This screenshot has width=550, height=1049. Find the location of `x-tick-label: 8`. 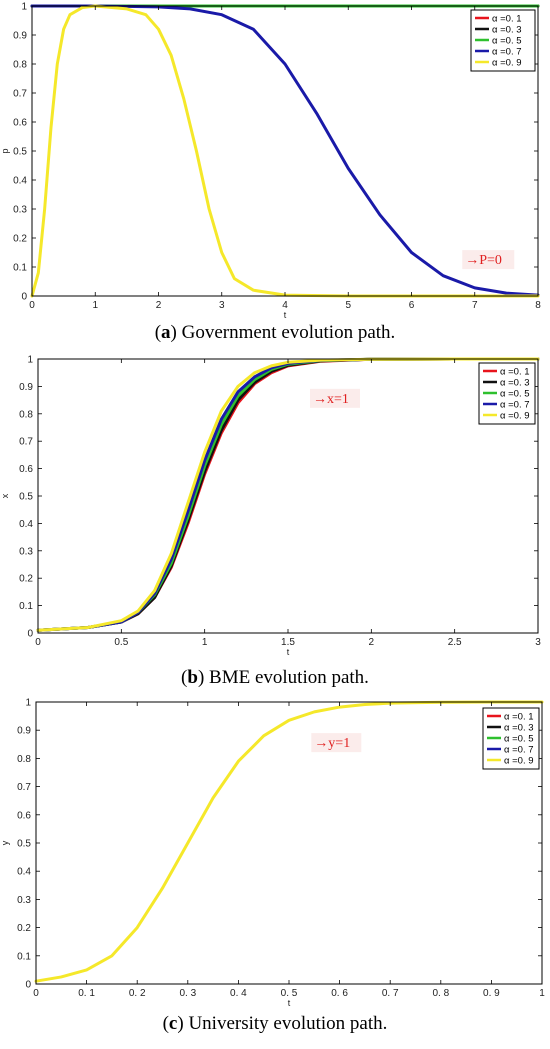

x-tick-label: 8 is located at coordinates (538, 305).